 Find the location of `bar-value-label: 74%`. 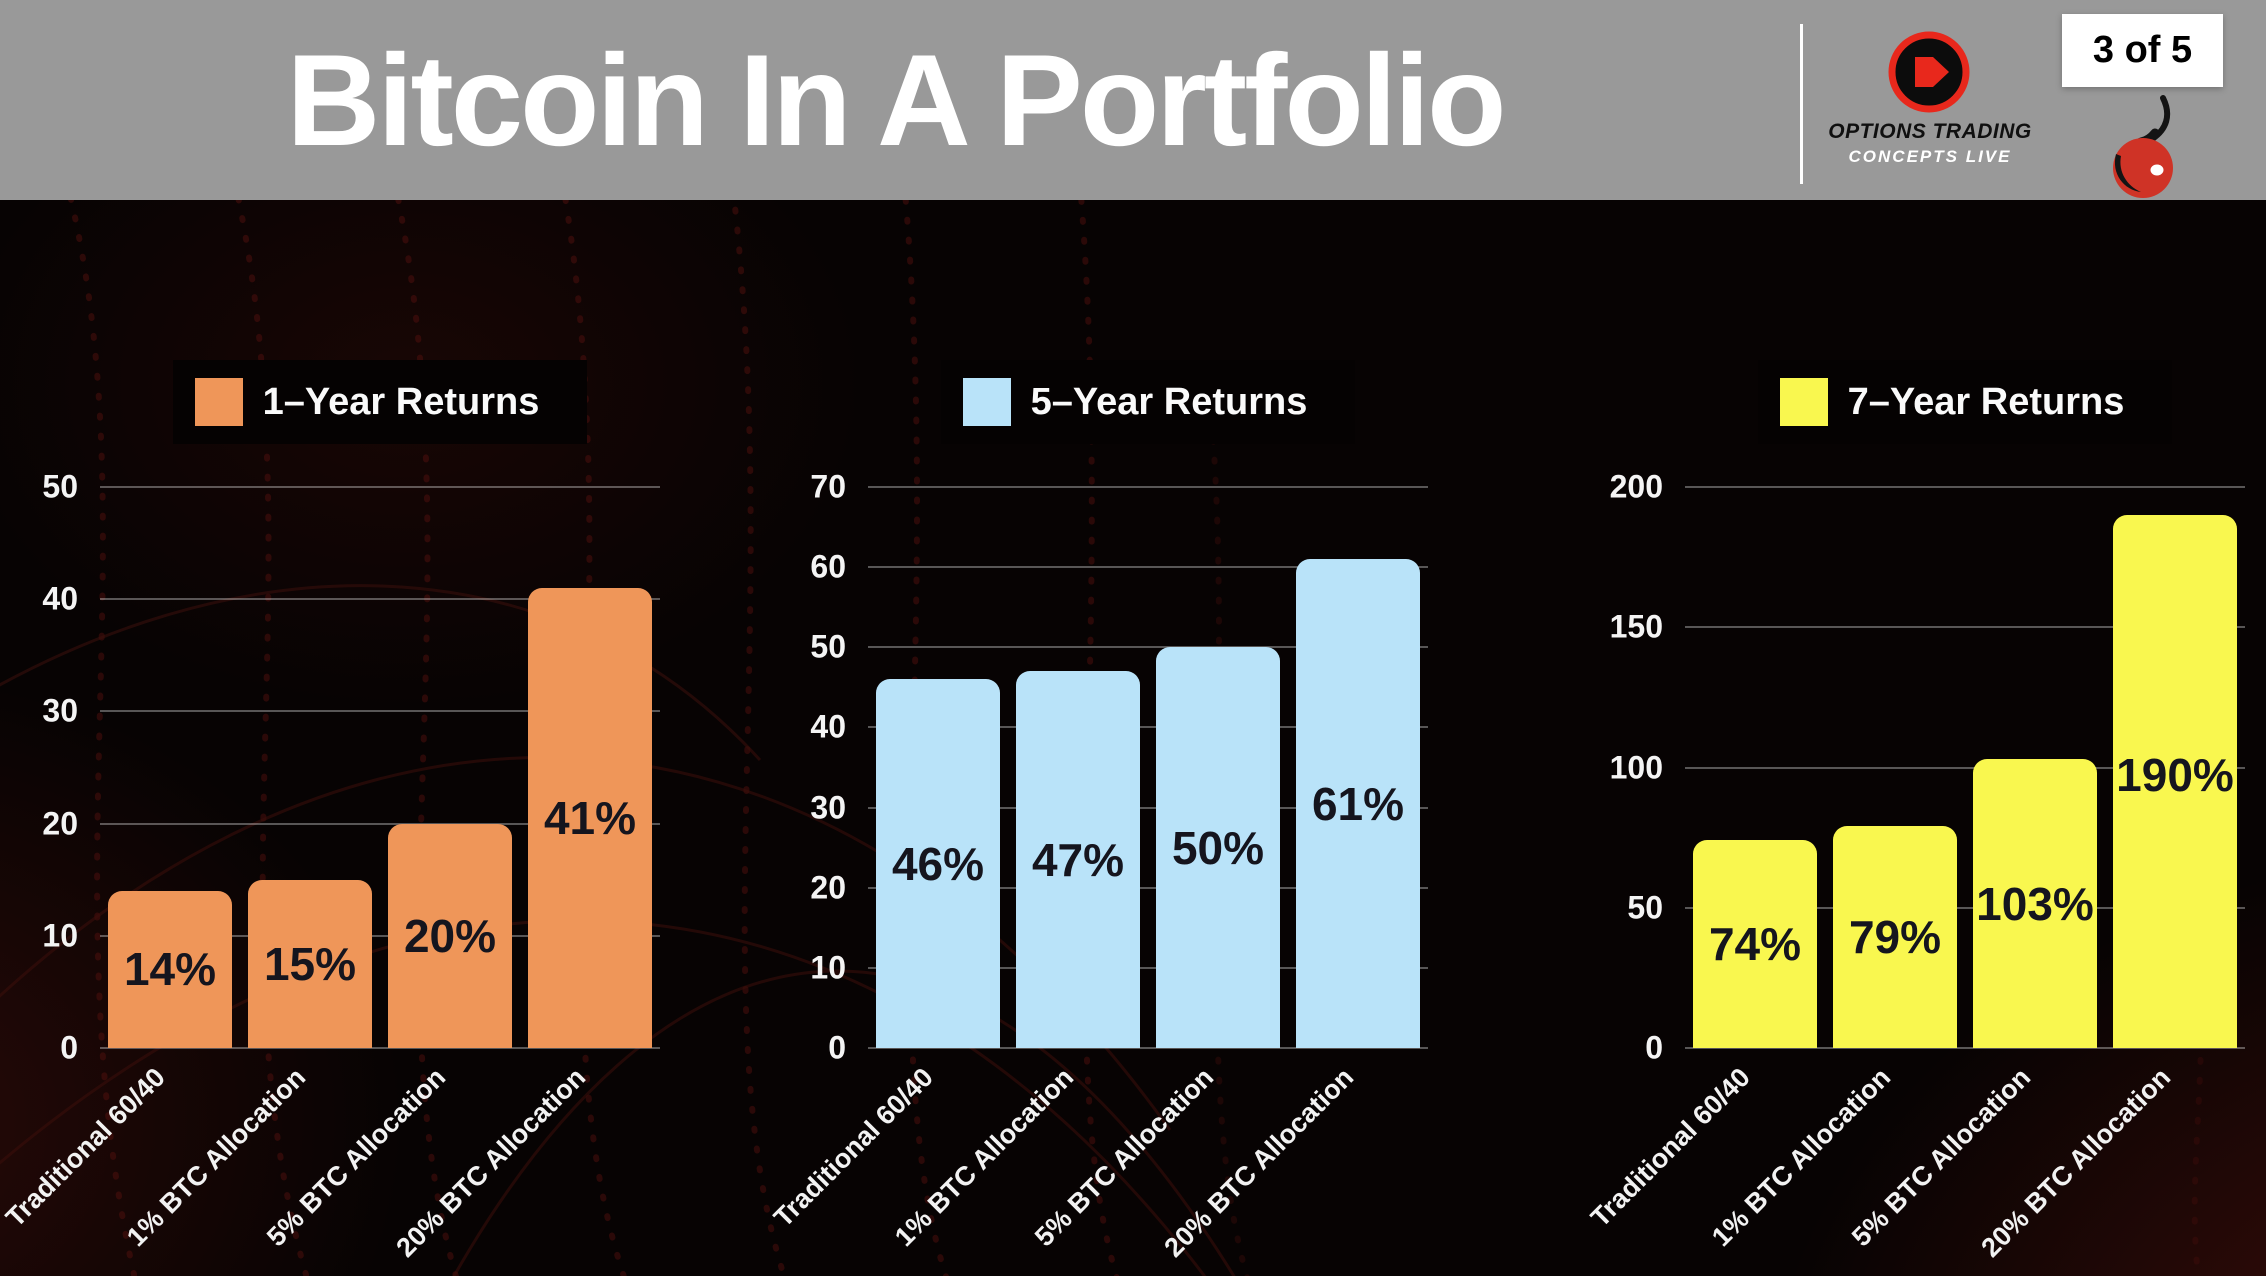

bar-value-label: 74% is located at coordinates (1755, 944).